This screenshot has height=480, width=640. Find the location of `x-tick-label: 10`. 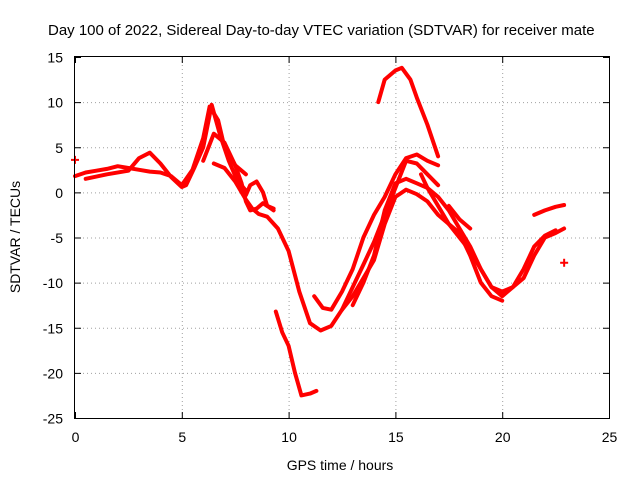

x-tick-label: 10 is located at coordinates (289, 437).